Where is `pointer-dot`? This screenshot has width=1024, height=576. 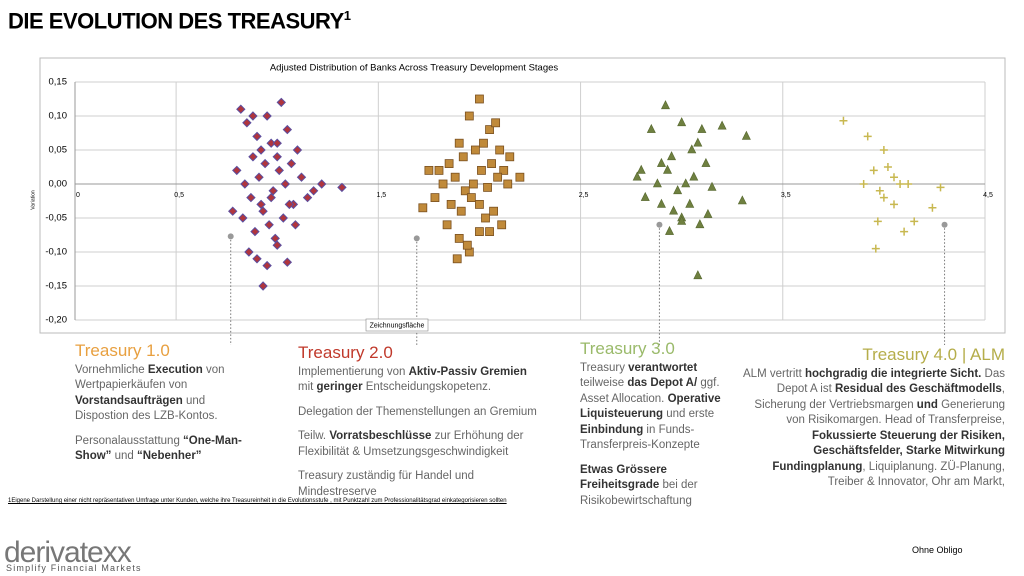 pointer-dot is located at coordinates (944, 224).